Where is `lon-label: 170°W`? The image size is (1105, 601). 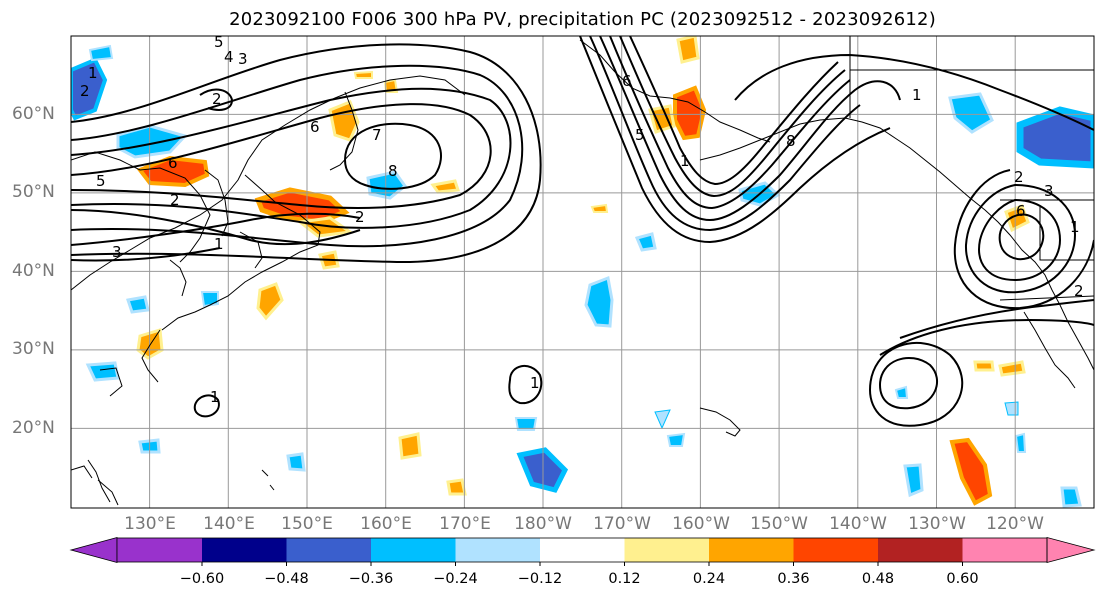
lon-label: 170°W is located at coordinates (622, 524).